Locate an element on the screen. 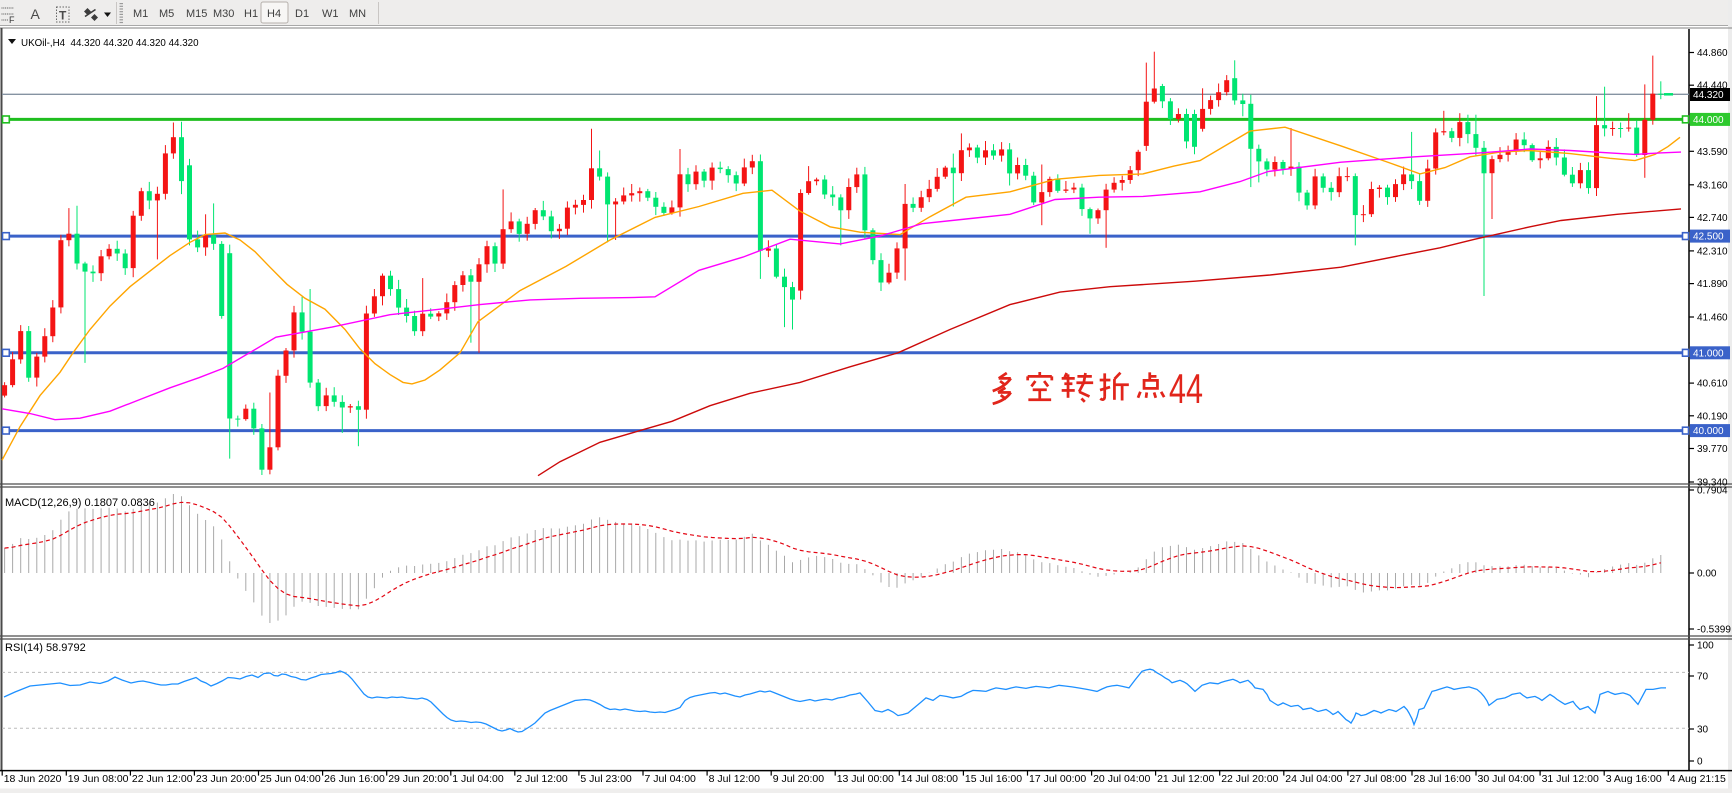  svg-text: 41.460 is located at coordinates (1712, 318).